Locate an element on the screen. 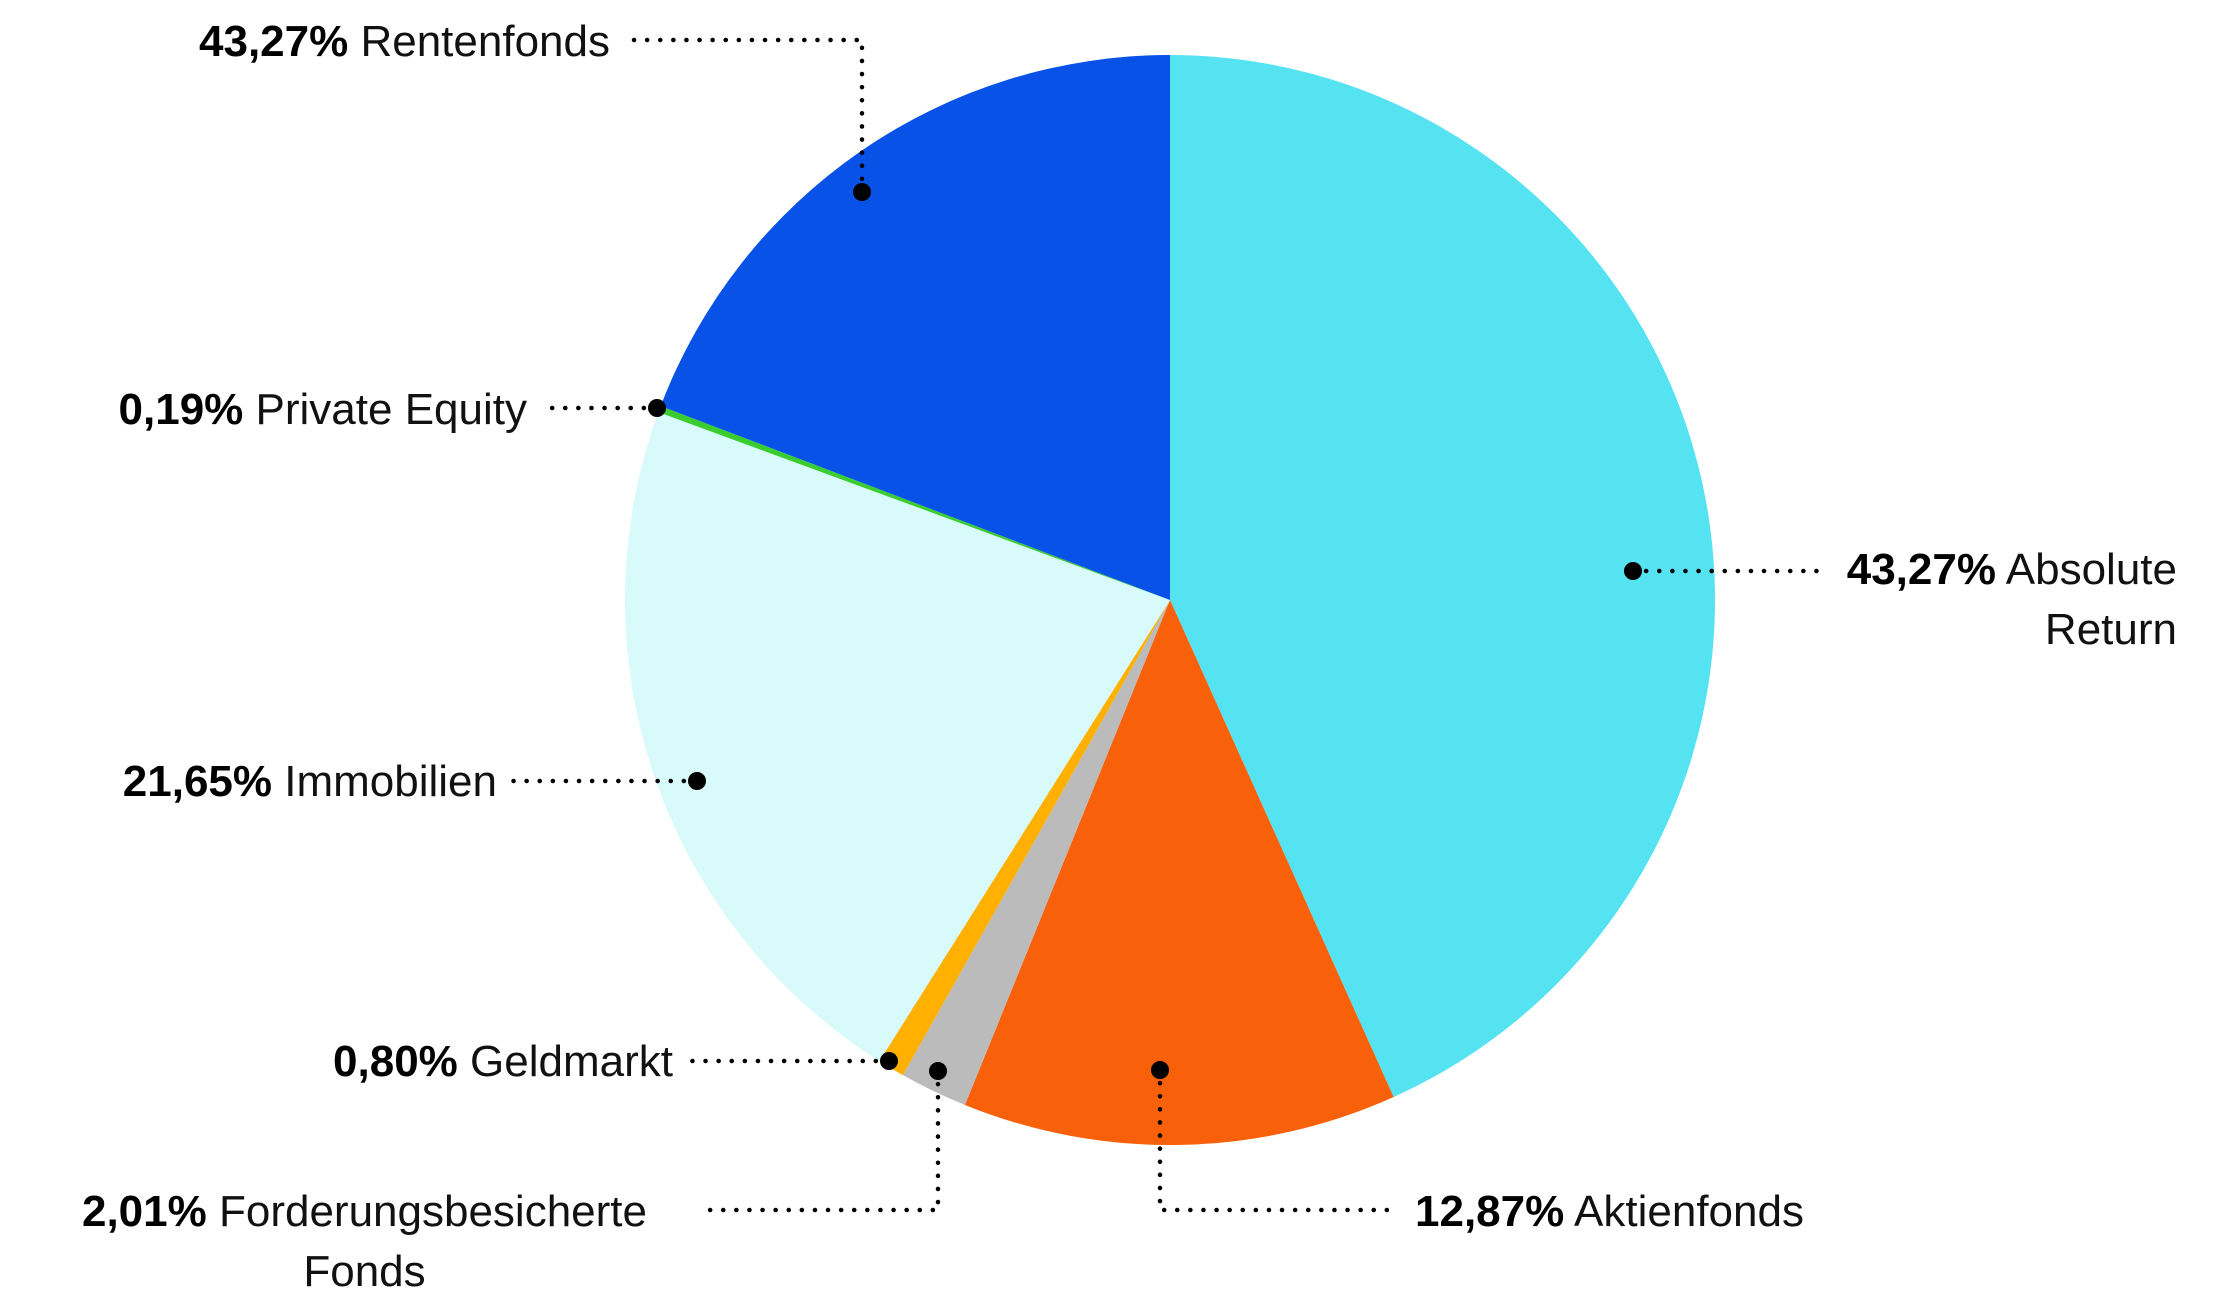 This screenshot has width=2213, height=1292. pie-slice-immobilien is located at coordinates (897, 737).